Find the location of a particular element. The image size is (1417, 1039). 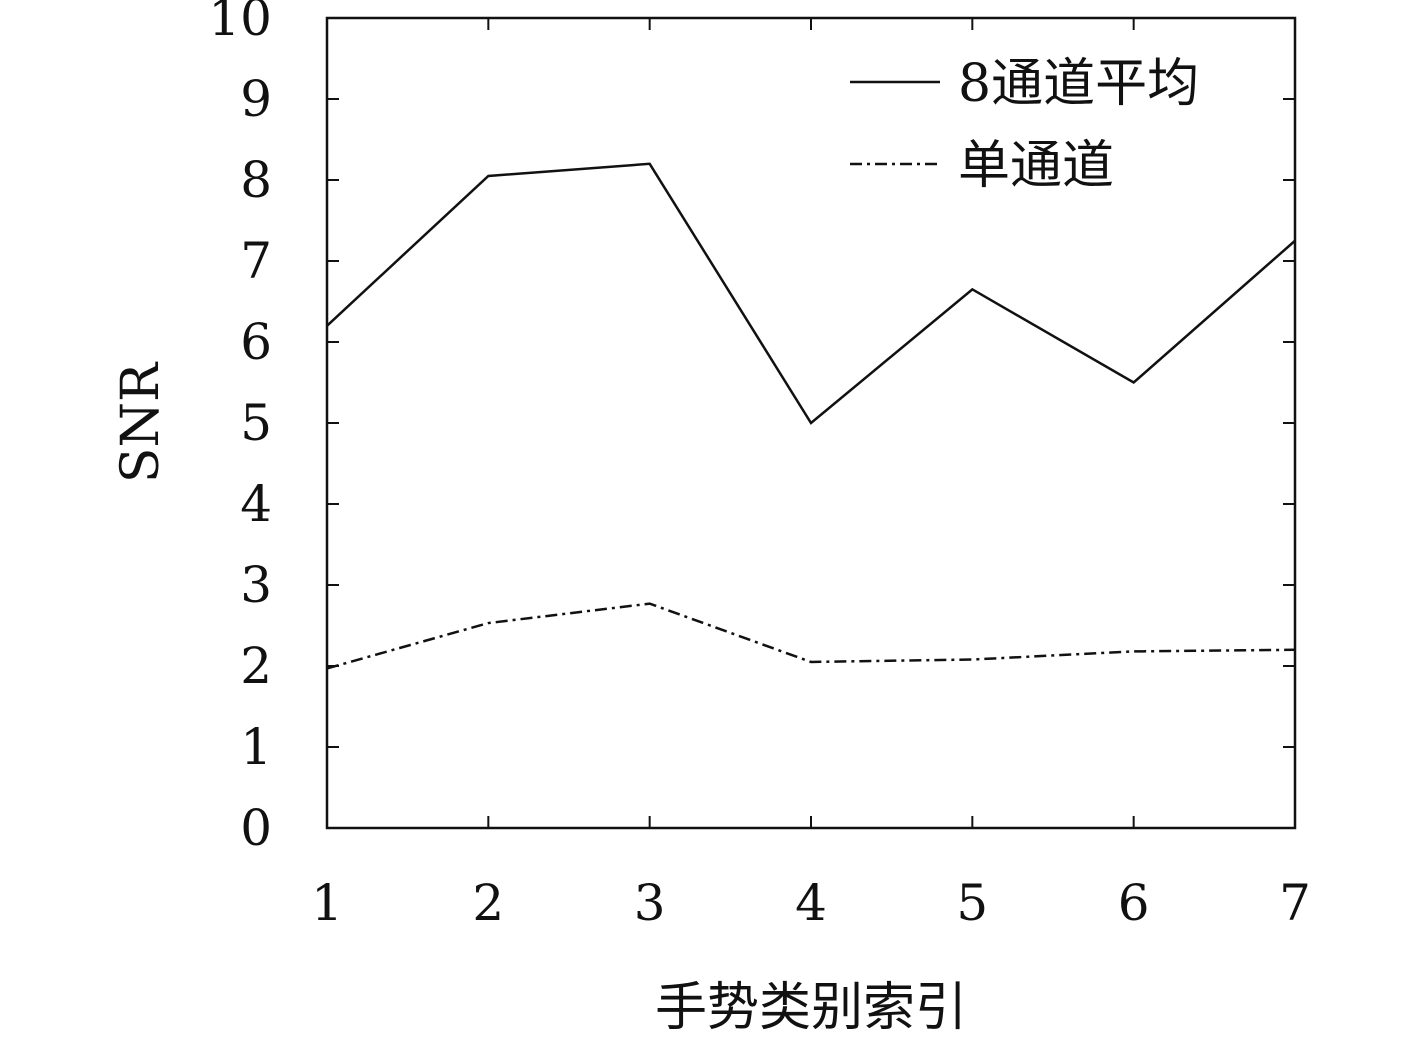

series-line-single-ch is located at coordinates (811, 636).